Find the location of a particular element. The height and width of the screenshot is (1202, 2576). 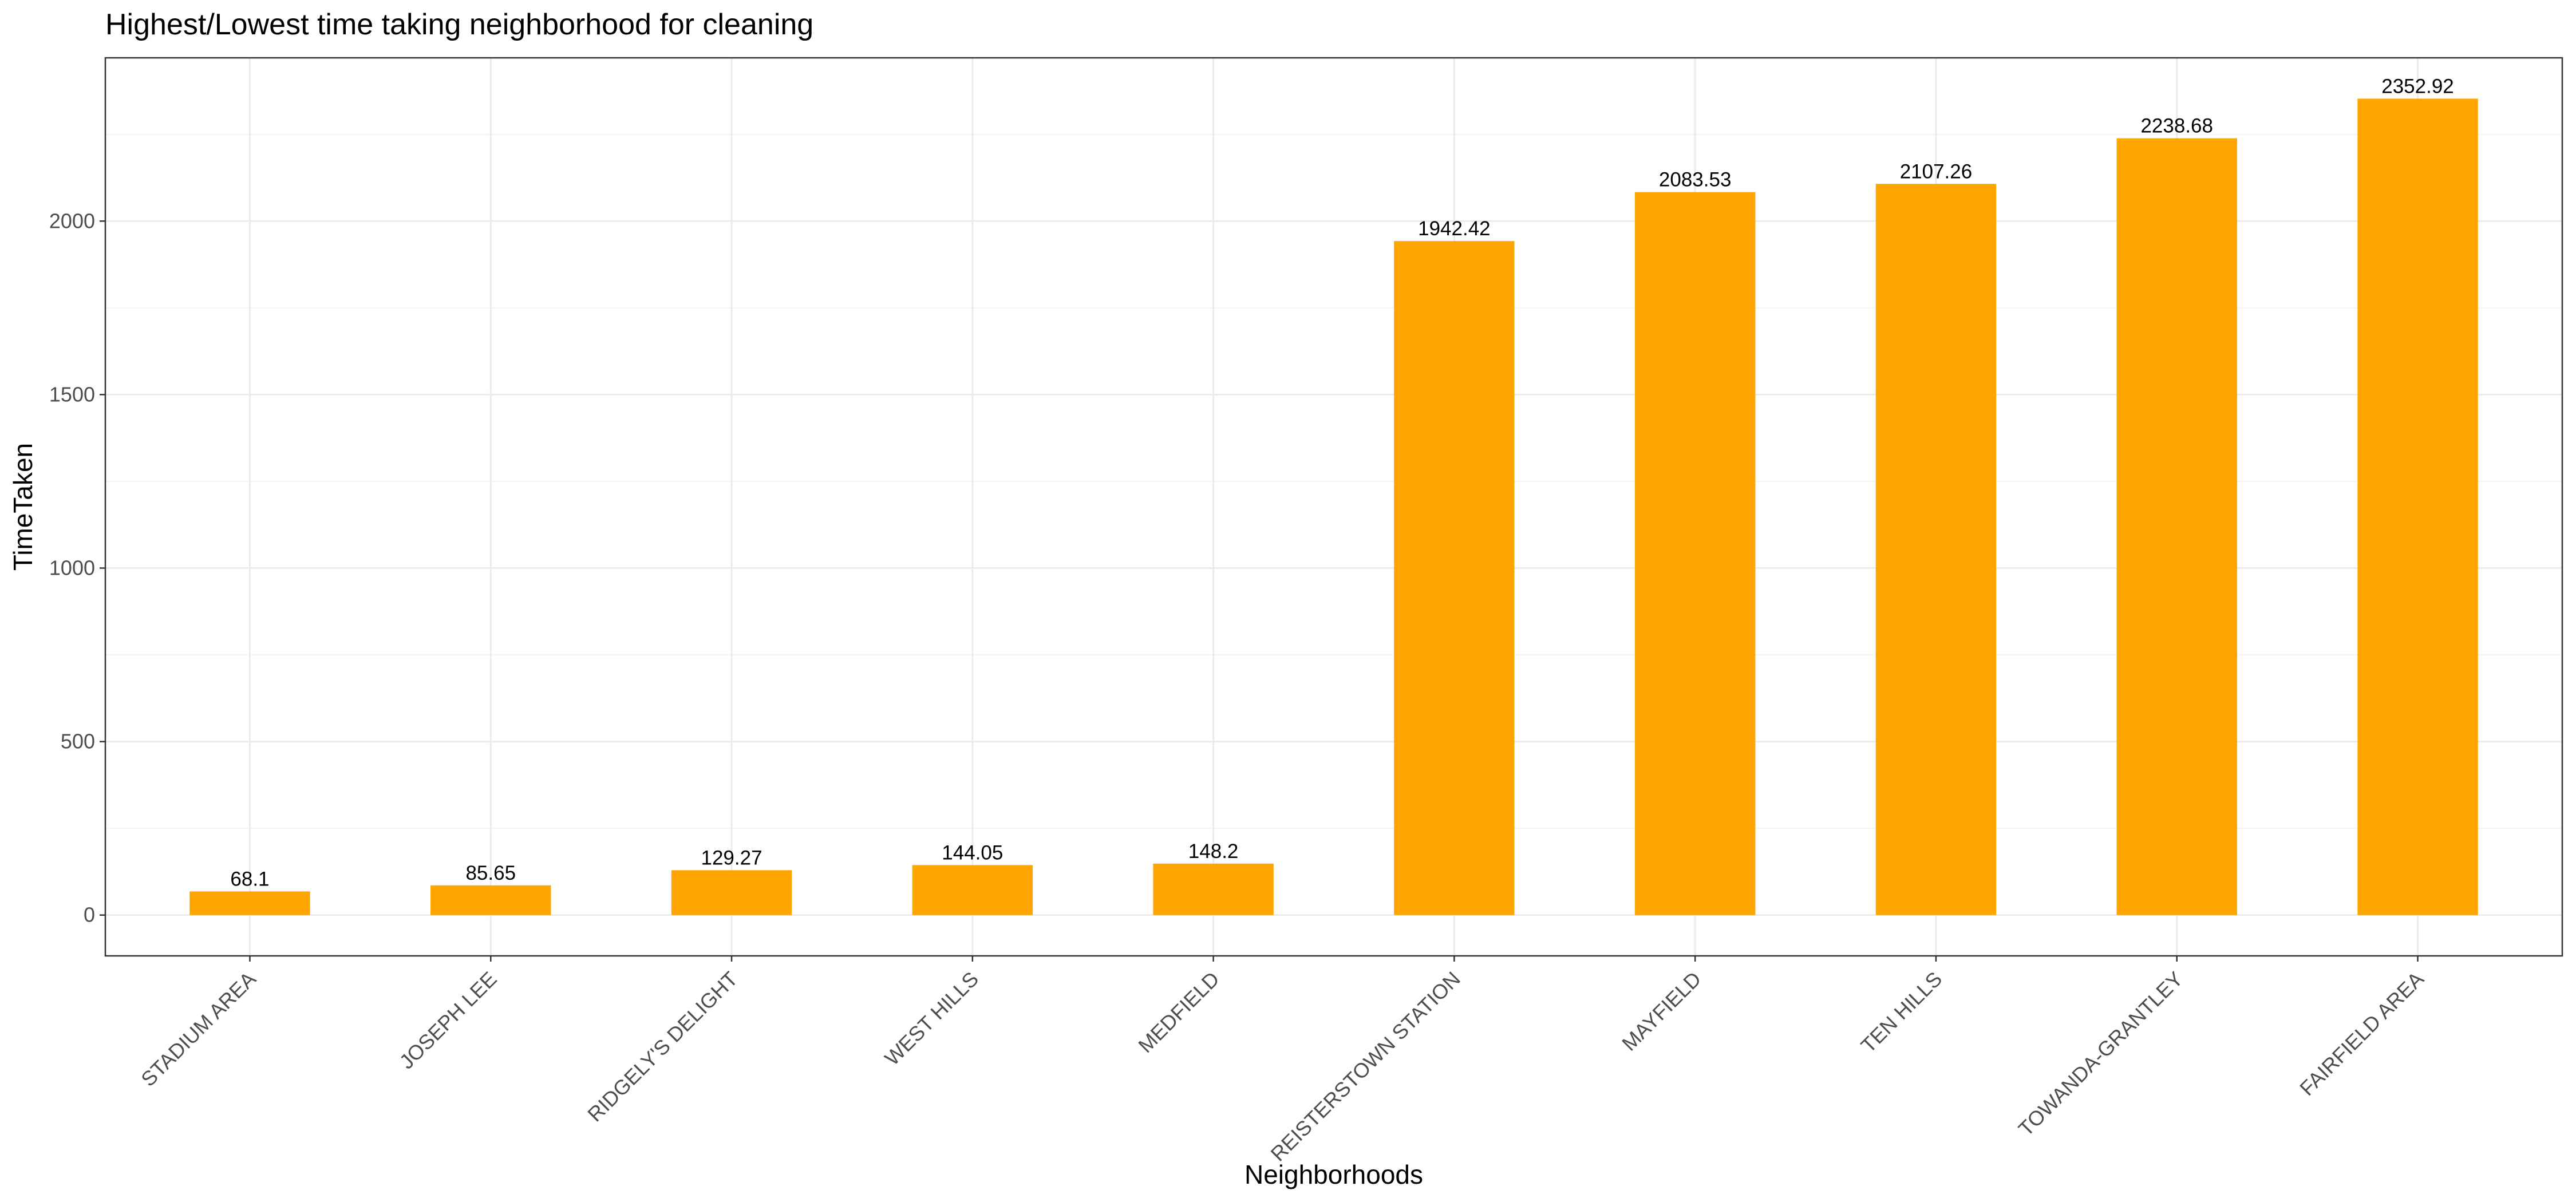

x-axis-title: Neighborhoods is located at coordinates (1333, 1175).